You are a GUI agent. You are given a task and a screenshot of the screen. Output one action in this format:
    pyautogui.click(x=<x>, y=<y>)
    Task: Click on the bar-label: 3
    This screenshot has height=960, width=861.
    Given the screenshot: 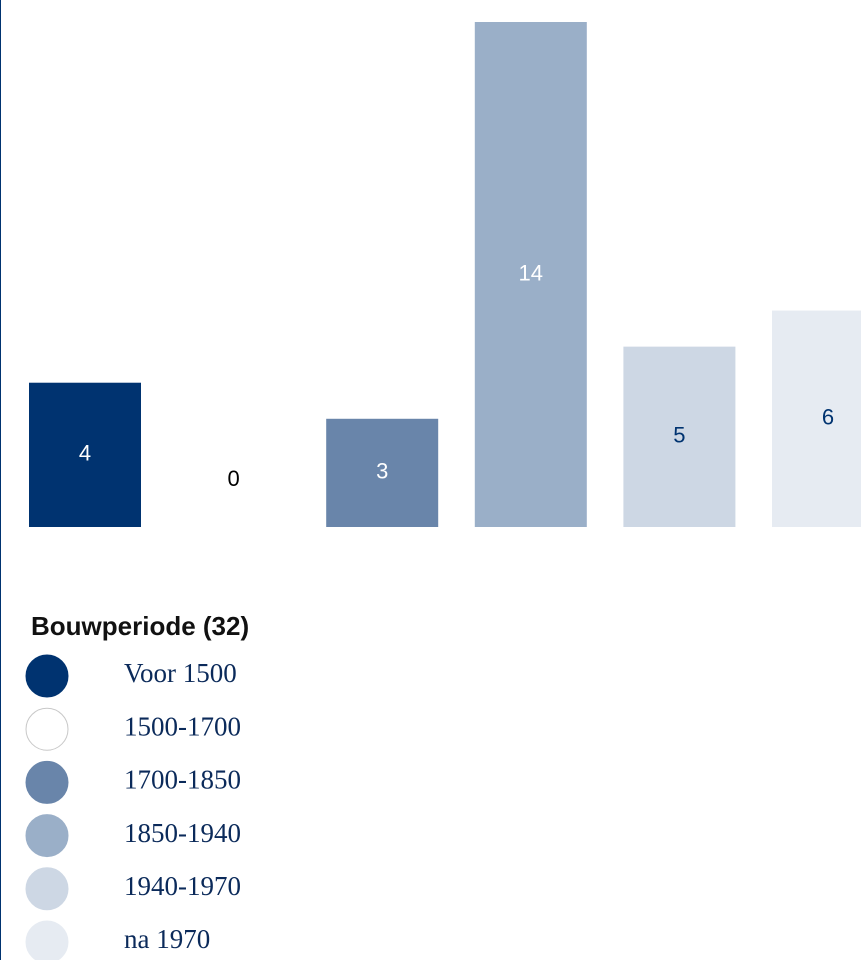 What is the action you would take?
    pyautogui.click(x=382, y=471)
    